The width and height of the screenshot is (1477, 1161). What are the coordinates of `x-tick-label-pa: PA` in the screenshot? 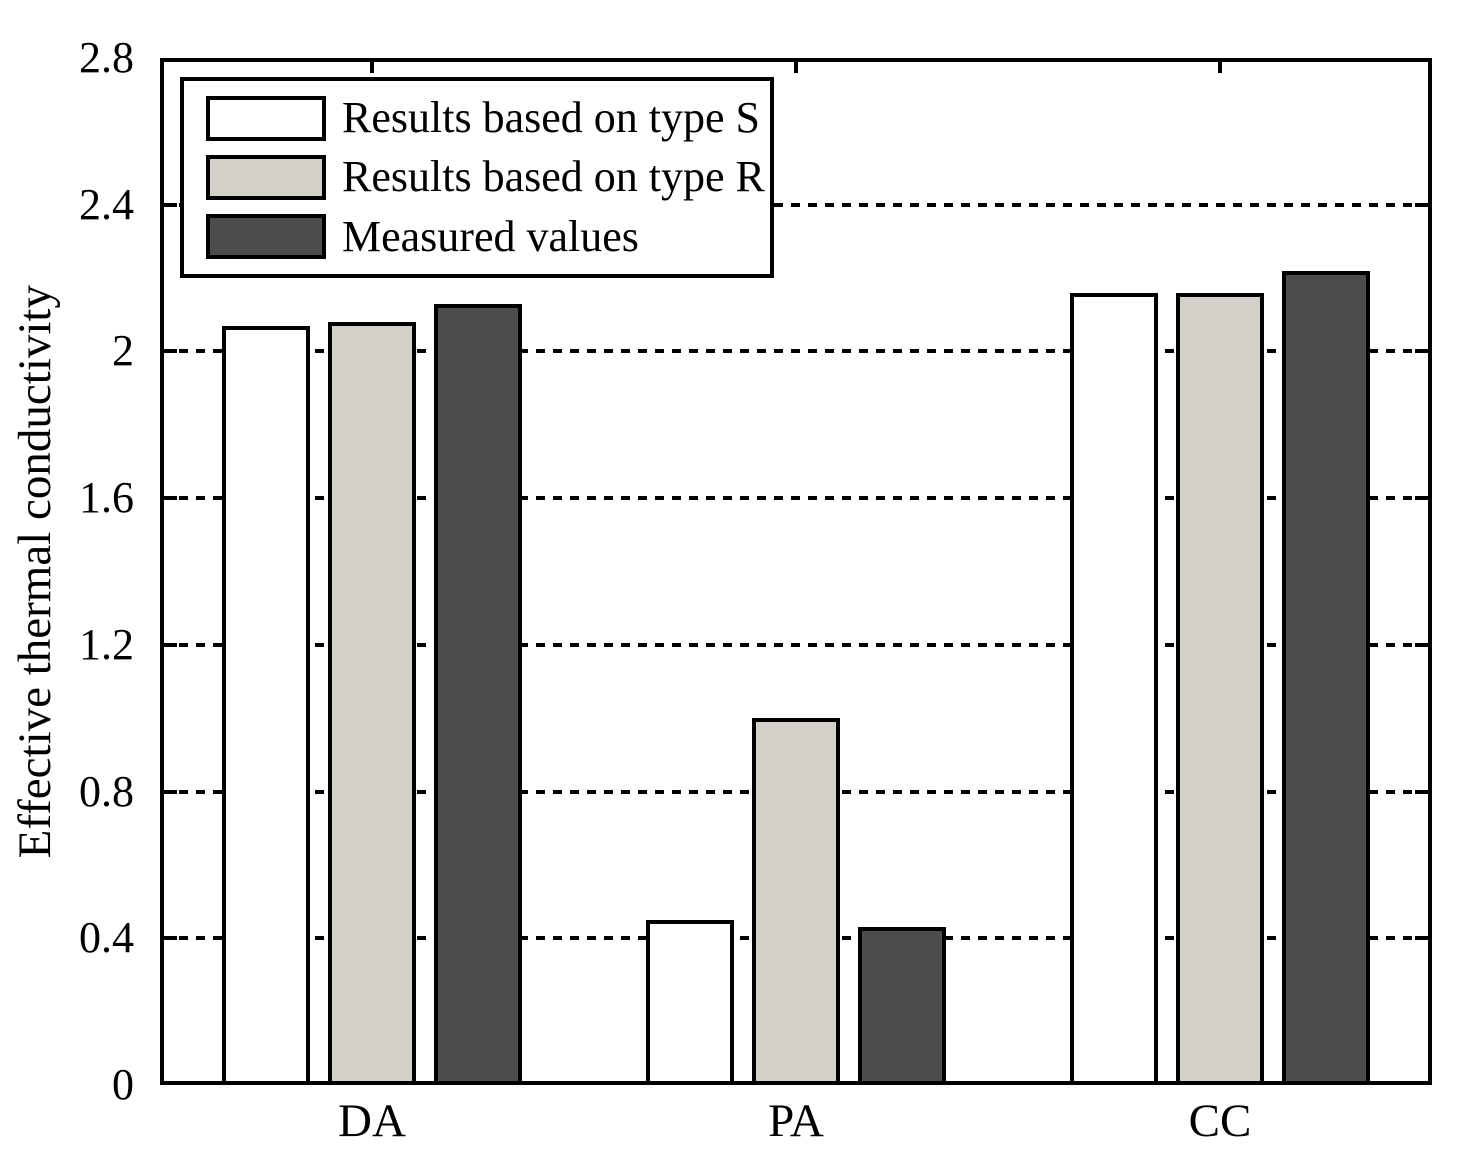 It's located at (796, 1121).